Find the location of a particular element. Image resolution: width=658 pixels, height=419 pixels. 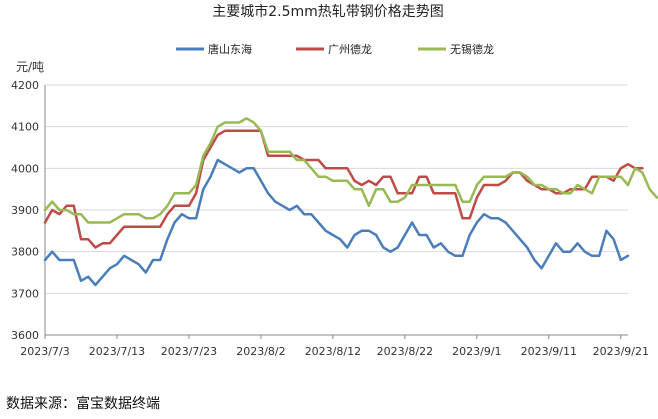

x-tick-label: 2023/7/3 is located at coordinates (44, 351).